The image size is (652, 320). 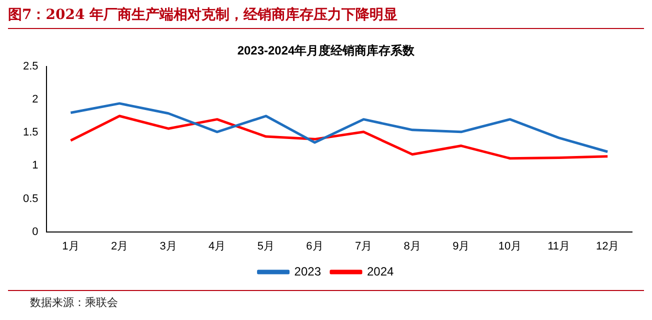 I want to click on x-tick-label: 2月, so click(x=119, y=246).